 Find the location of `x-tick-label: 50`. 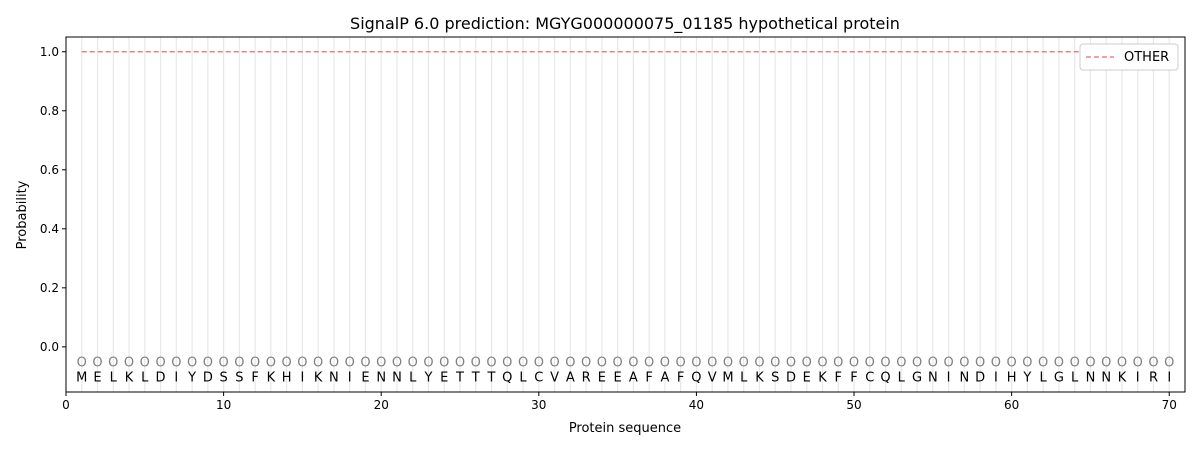

x-tick-label: 50 is located at coordinates (853, 405).